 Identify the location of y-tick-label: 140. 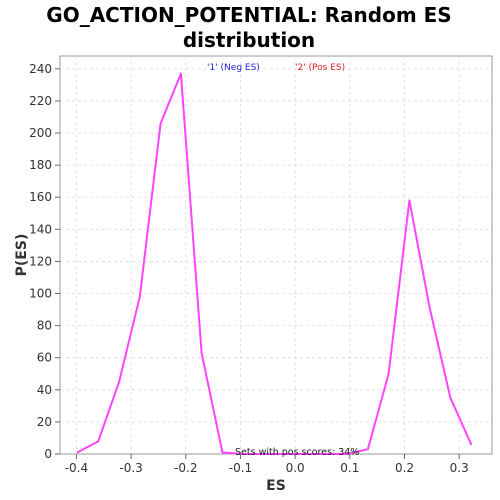
(40, 229).